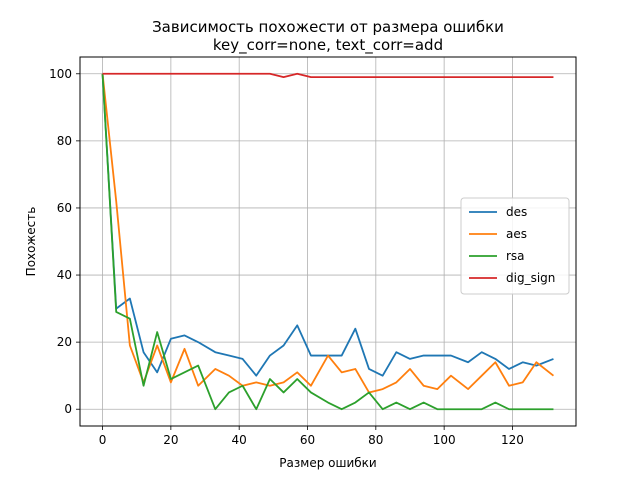 Image resolution: width=640 pixels, height=479 pixels. Describe the element at coordinates (530, 278) in the screenshot. I see `legend-label: dig_sign` at that location.